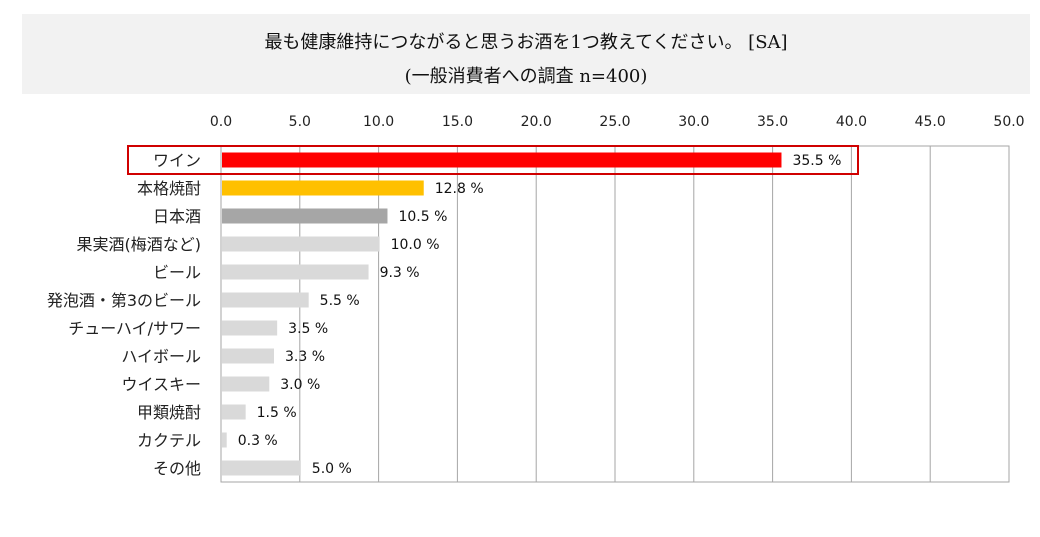 The image size is (1040, 537). Describe the element at coordinates (169, 412) in the screenshot. I see `category-label: 甲類焼酎` at that location.